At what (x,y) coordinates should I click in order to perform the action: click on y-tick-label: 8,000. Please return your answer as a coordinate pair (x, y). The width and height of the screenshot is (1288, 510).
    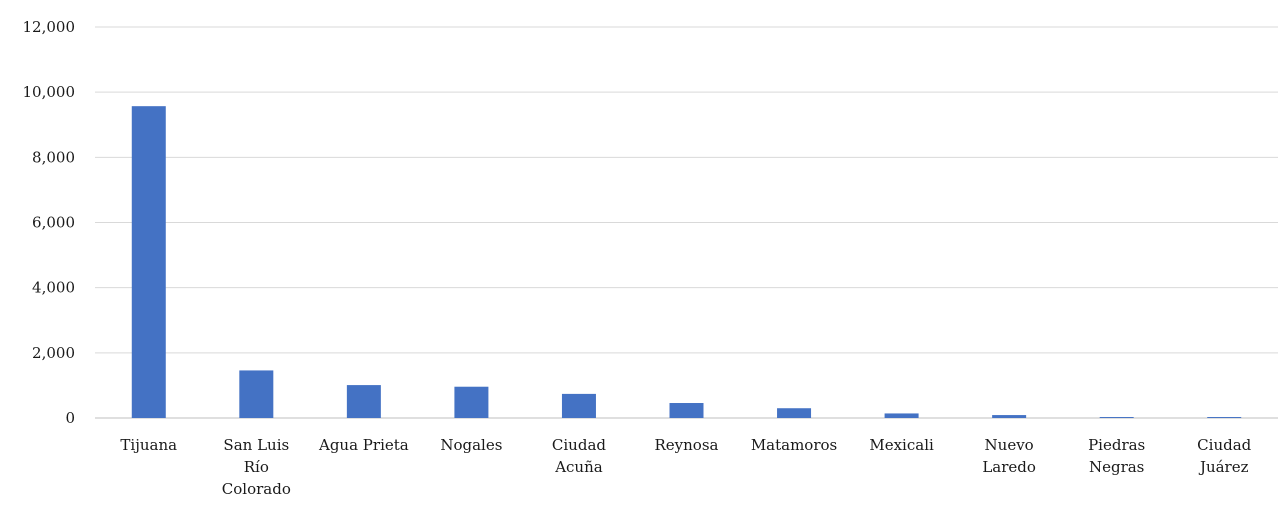
    Looking at the image, I should click on (53, 157).